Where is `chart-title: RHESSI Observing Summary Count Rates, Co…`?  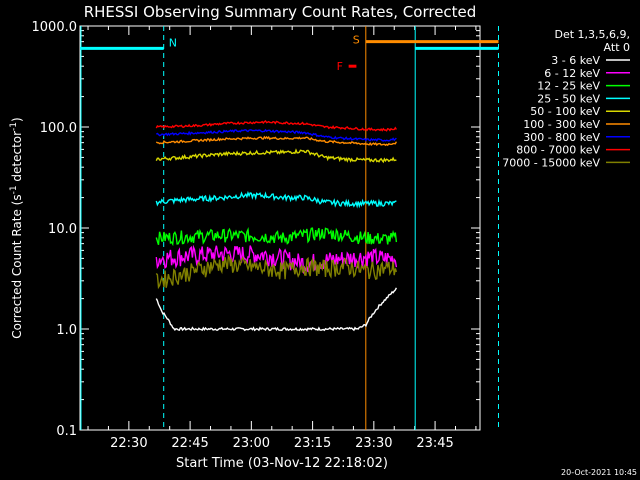
chart-title: RHESSI Observing Summary Count Rates, Co… is located at coordinates (280, 12).